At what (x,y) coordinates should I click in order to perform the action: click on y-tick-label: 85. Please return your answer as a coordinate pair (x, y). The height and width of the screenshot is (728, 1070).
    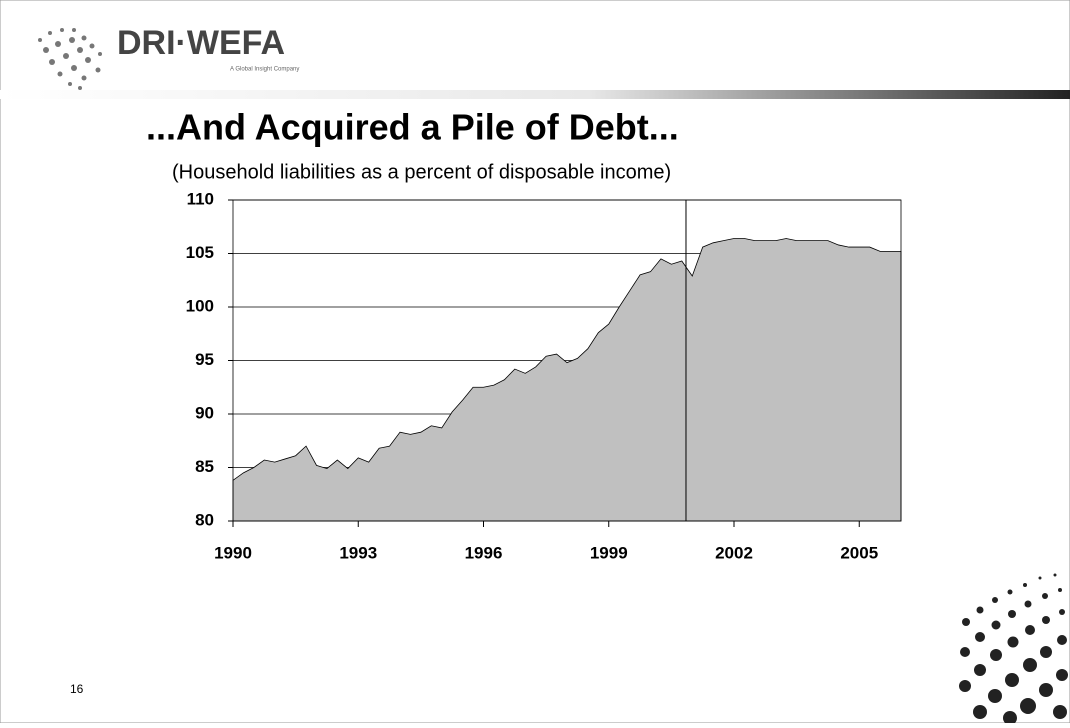
    Looking at the image, I should click on (204, 466).